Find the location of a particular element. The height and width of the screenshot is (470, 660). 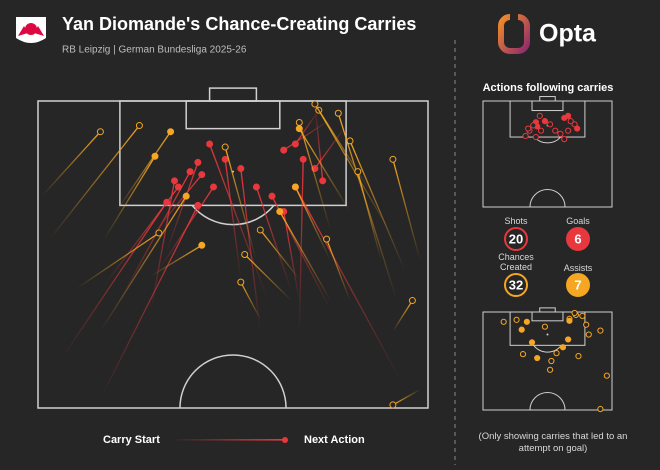

title: Yan Diomande's Chance-Creating Carries is located at coordinates (239, 24).